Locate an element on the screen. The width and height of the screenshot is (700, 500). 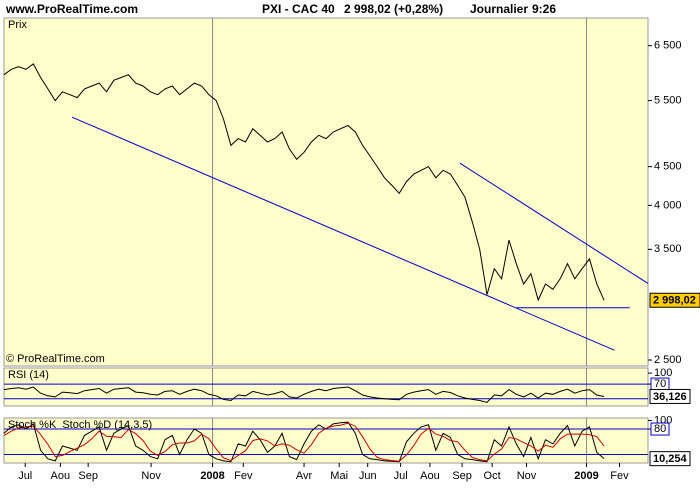
y-tick-label: 4 500 is located at coordinates (668, 167).